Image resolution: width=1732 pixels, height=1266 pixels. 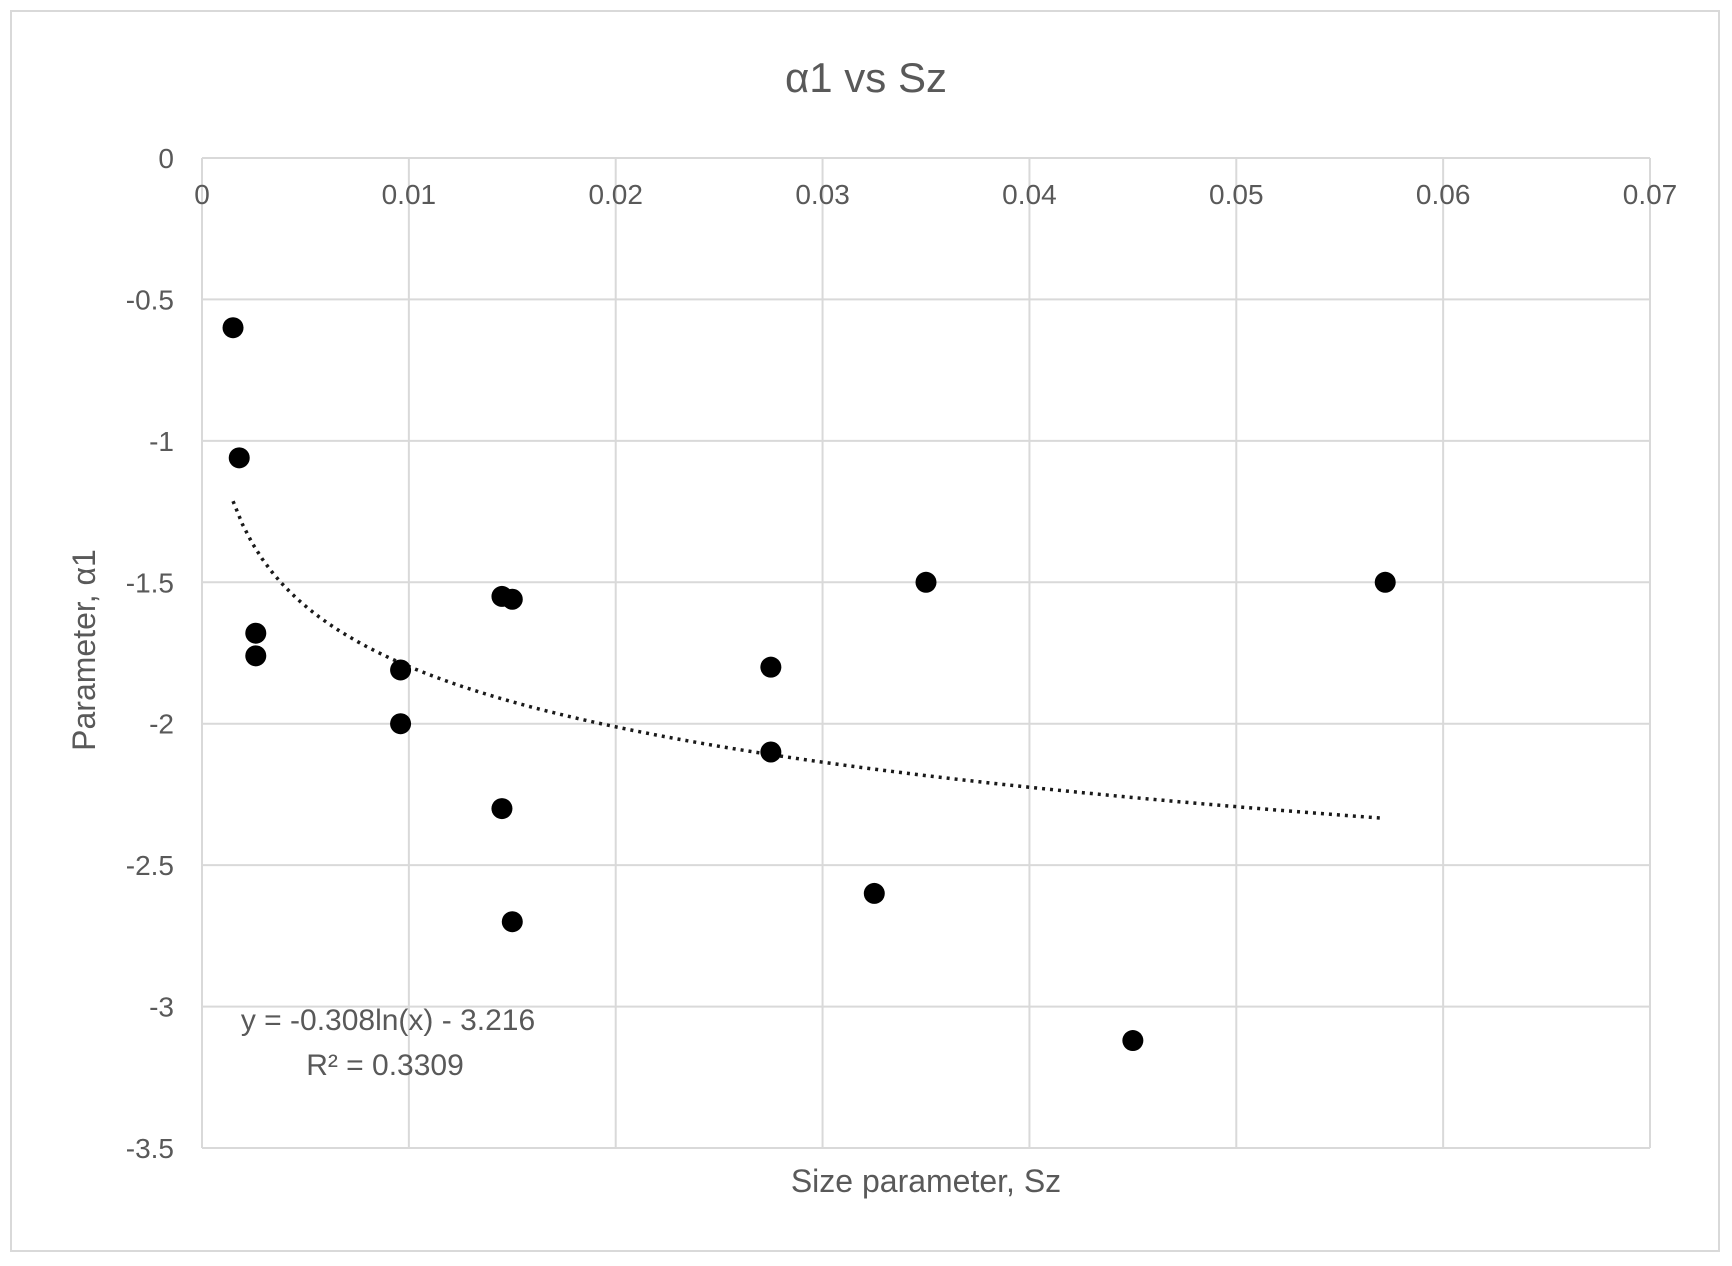 I want to click on x-tick-label: 0.03, so click(x=822, y=194).